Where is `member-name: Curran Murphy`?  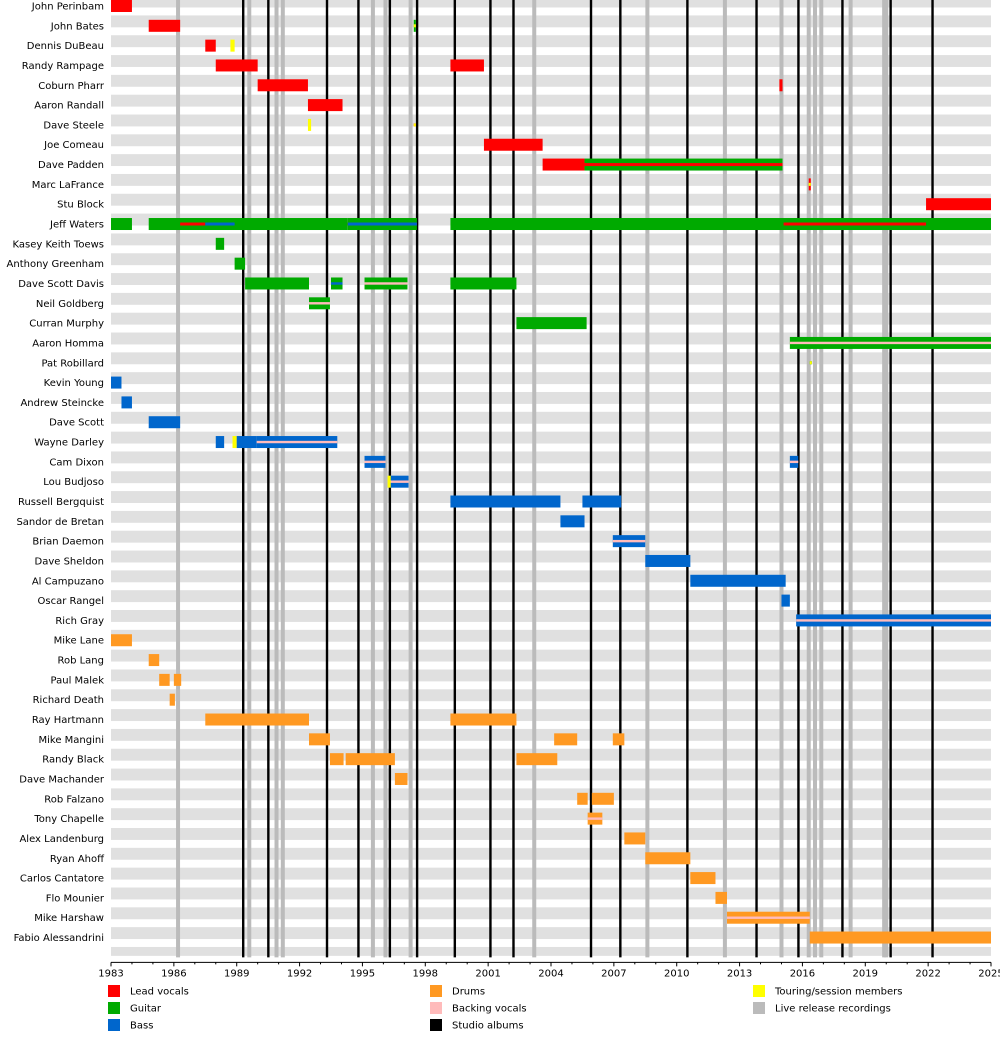
member-name: Curran Murphy is located at coordinates (66, 324).